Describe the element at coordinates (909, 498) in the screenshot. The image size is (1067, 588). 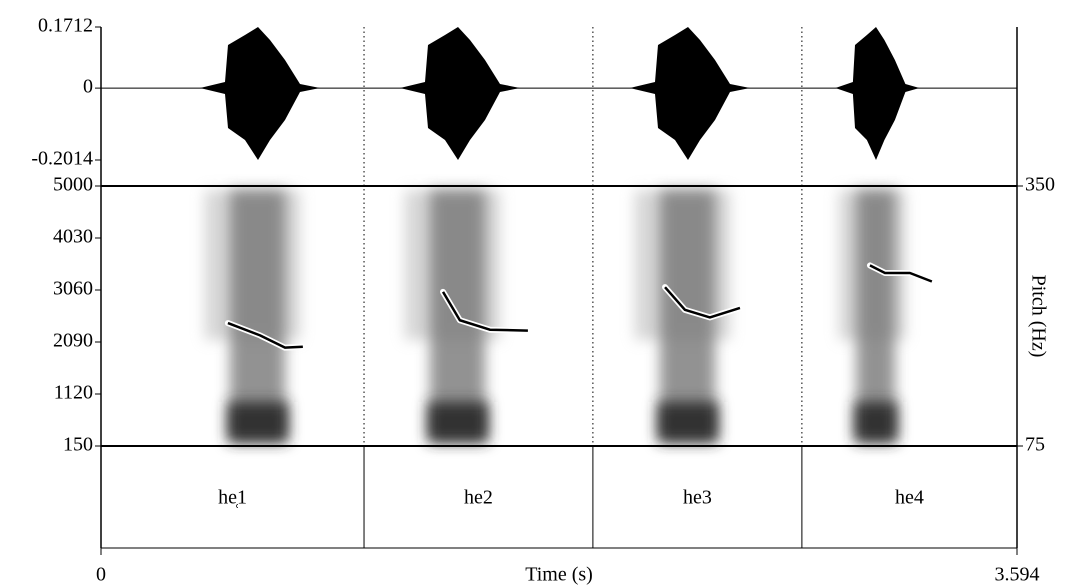
I see `interval-label: he4` at that location.